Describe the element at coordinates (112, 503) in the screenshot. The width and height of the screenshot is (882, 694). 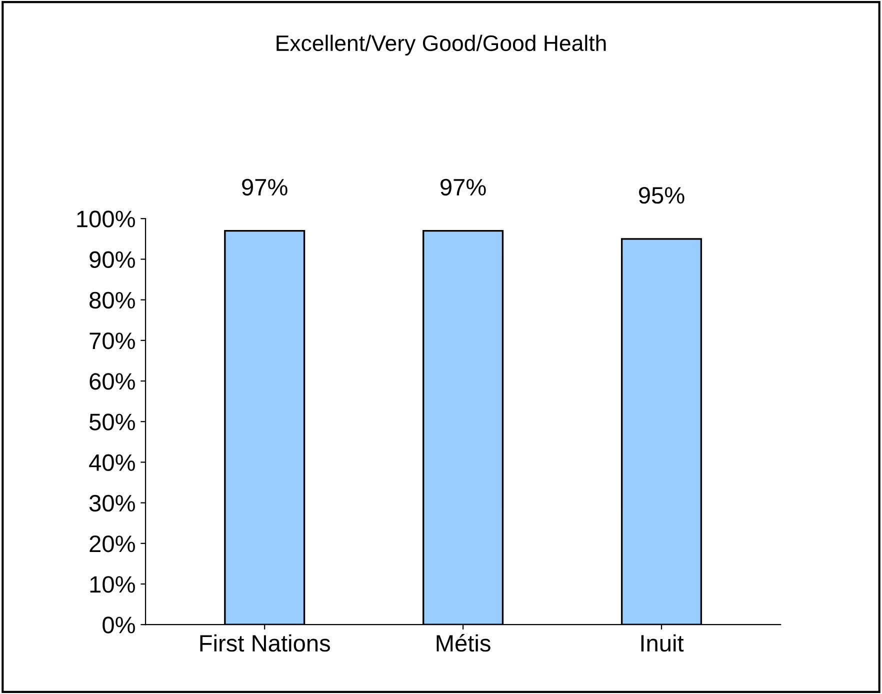
I see `y-tick-label: 30%` at that location.